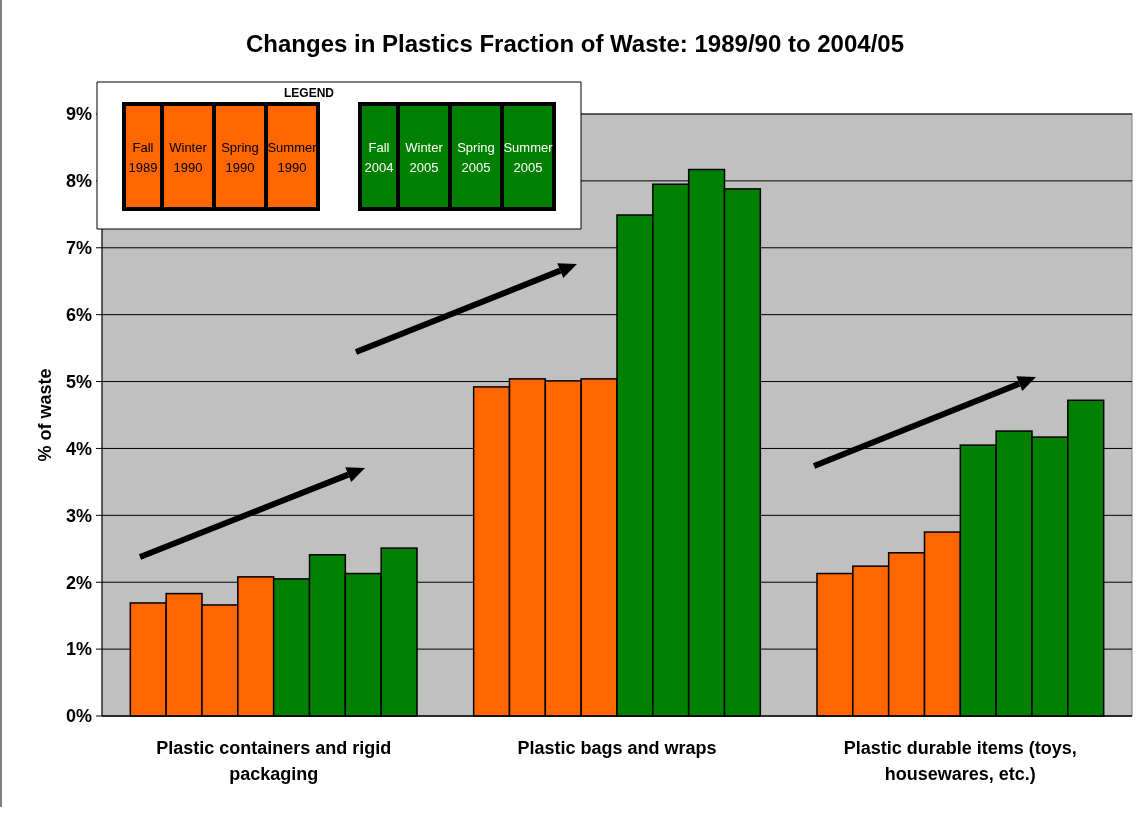 This screenshot has height=815, width=1145. What do you see at coordinates (476, 157) in the screenshot?
I see `legend-label: Spring 2005` at bounding box center [476, 157].